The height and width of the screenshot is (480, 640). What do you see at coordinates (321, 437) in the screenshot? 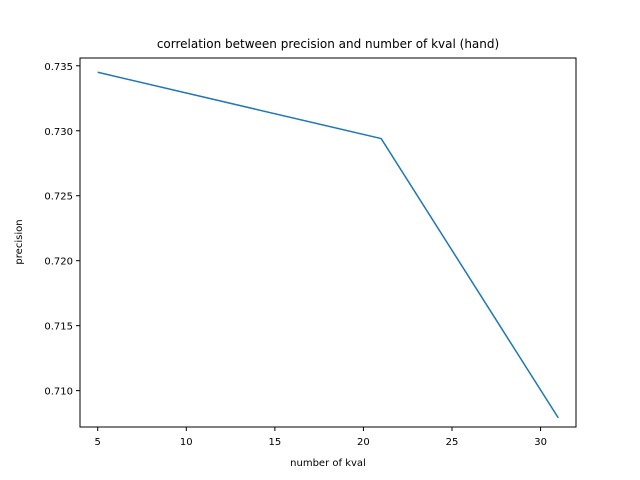
I see `x-axis-ticks: 5 10 15 20 25 30` at bounding box center [321, 437].